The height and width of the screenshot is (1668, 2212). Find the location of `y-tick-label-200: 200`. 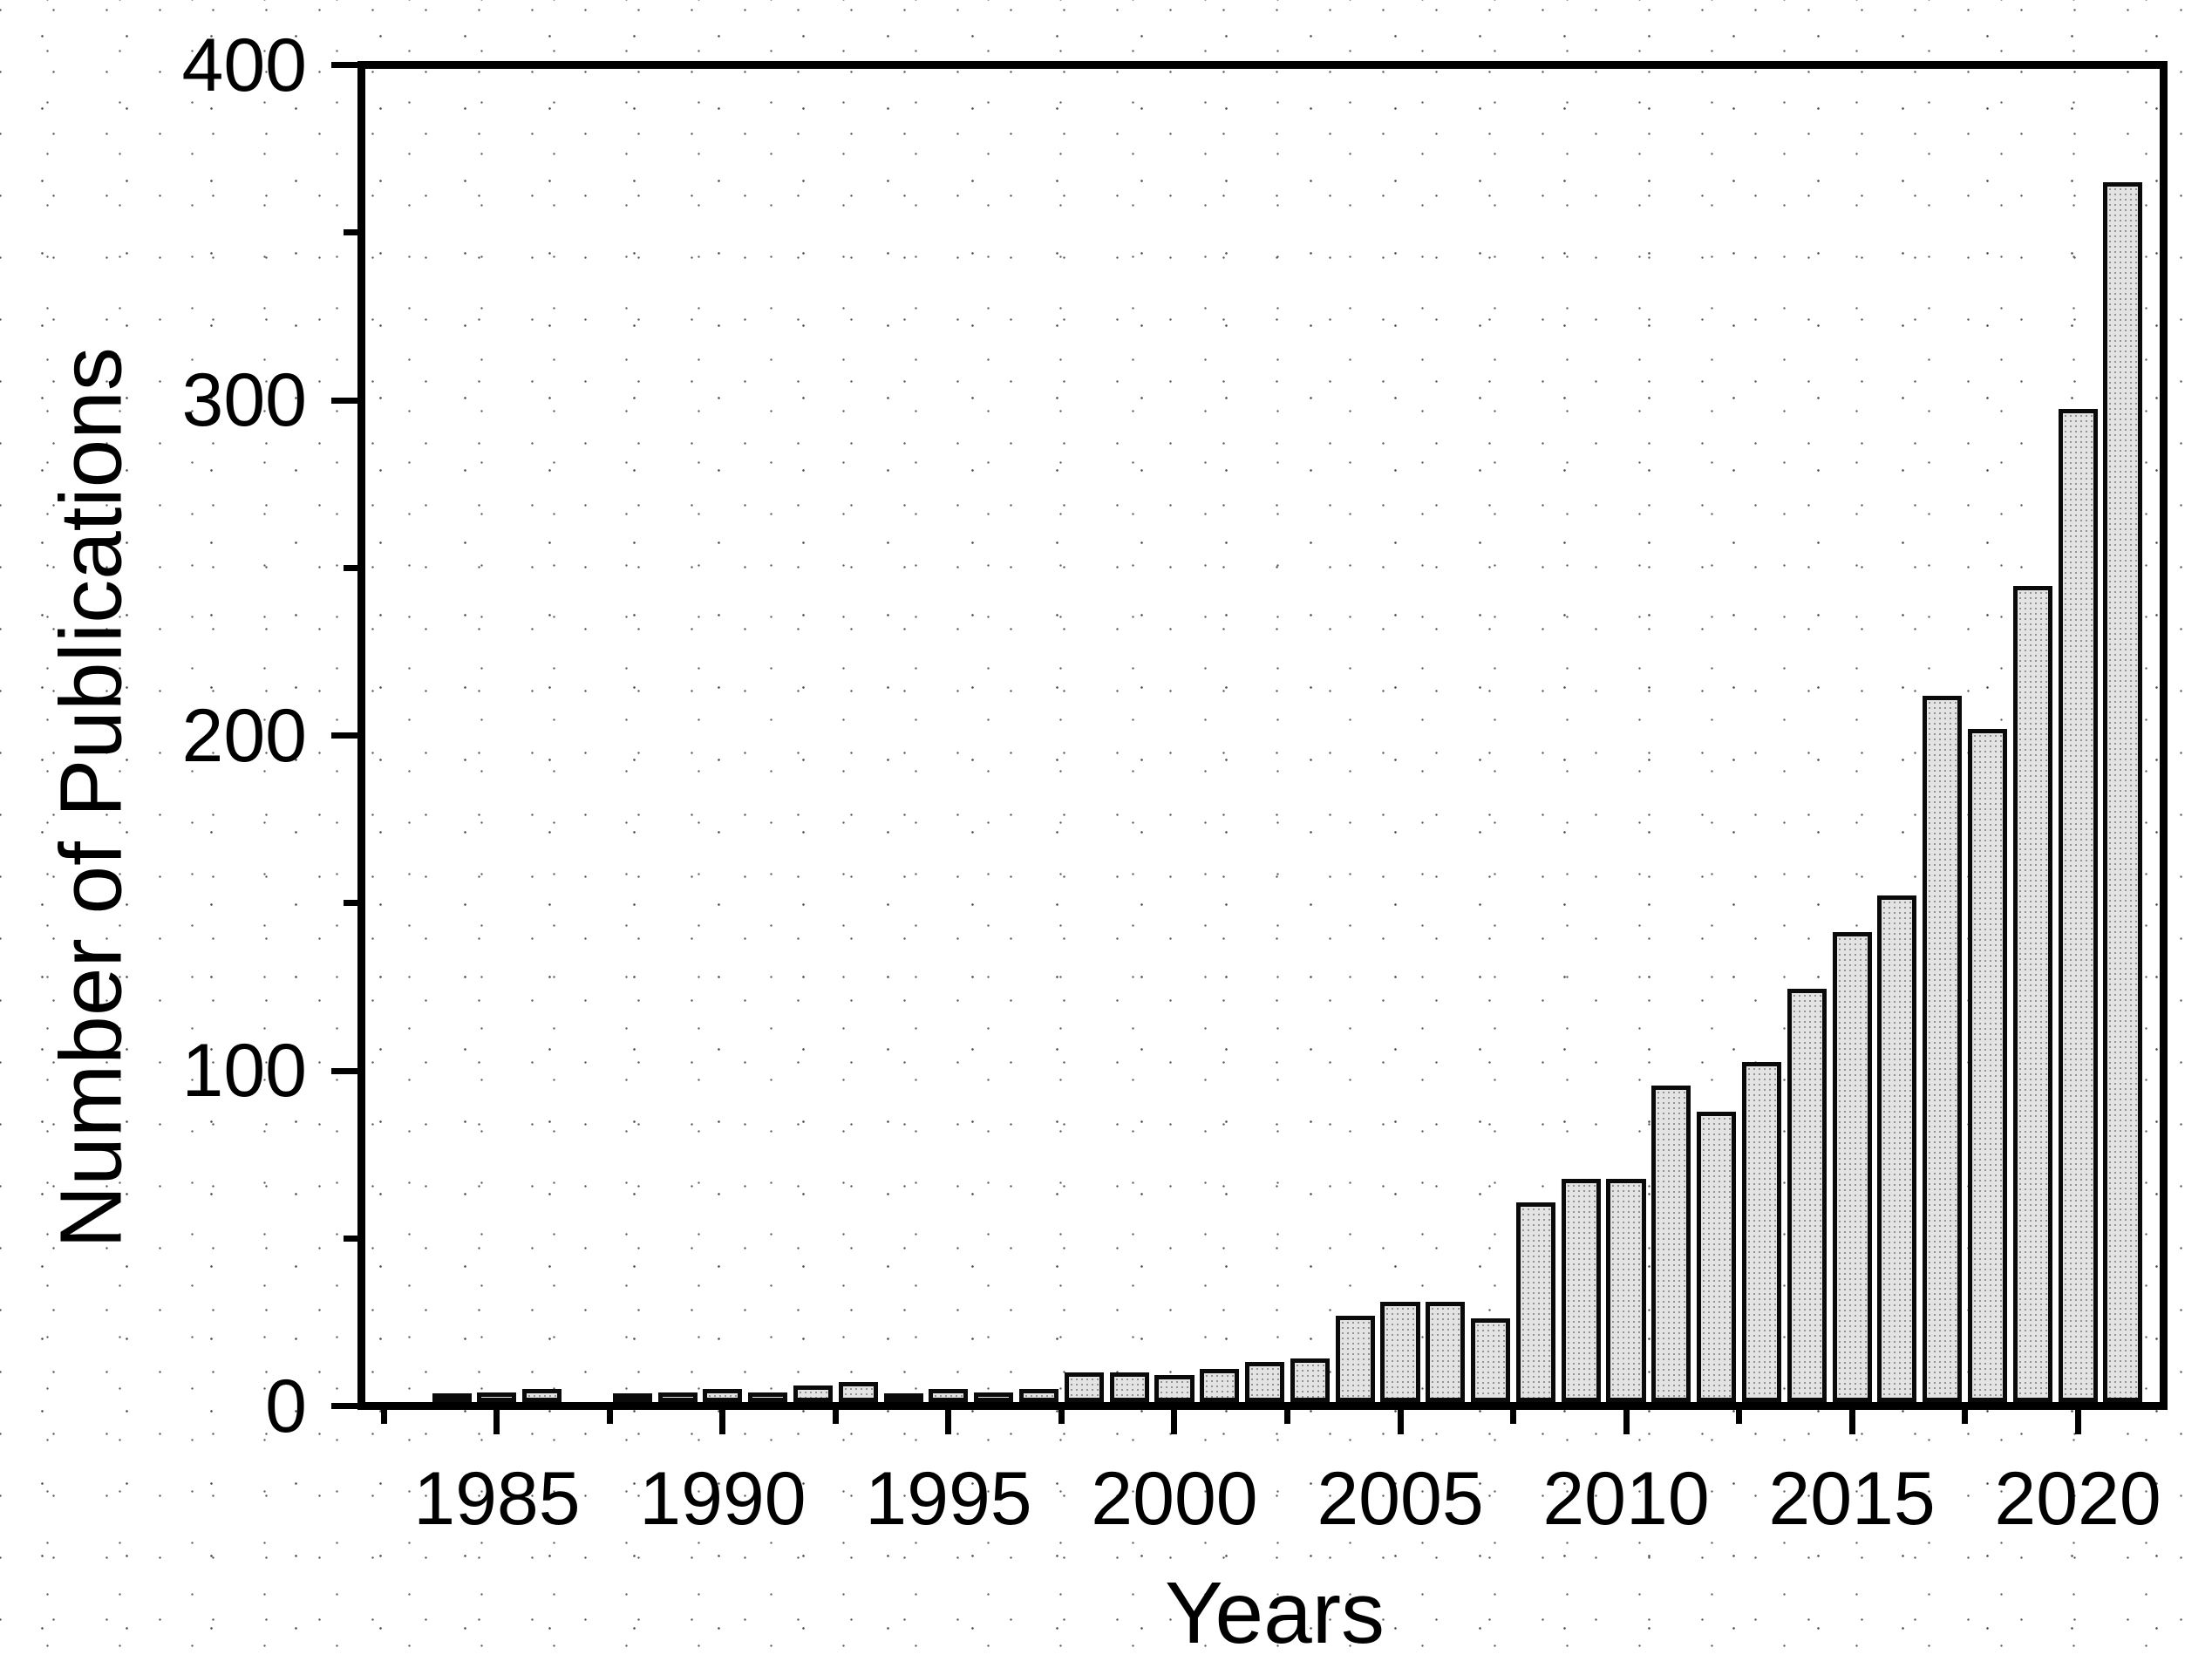

y-tick-label-200: 200 is located at coordinates (244, 735).